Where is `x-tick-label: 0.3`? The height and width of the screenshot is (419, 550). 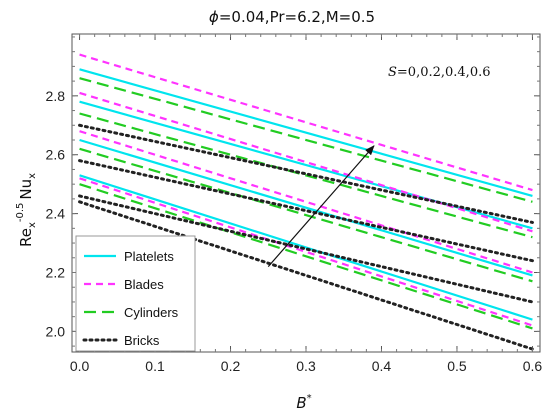
x-tick-label: 0.3 is located at coordinates (306, 366).